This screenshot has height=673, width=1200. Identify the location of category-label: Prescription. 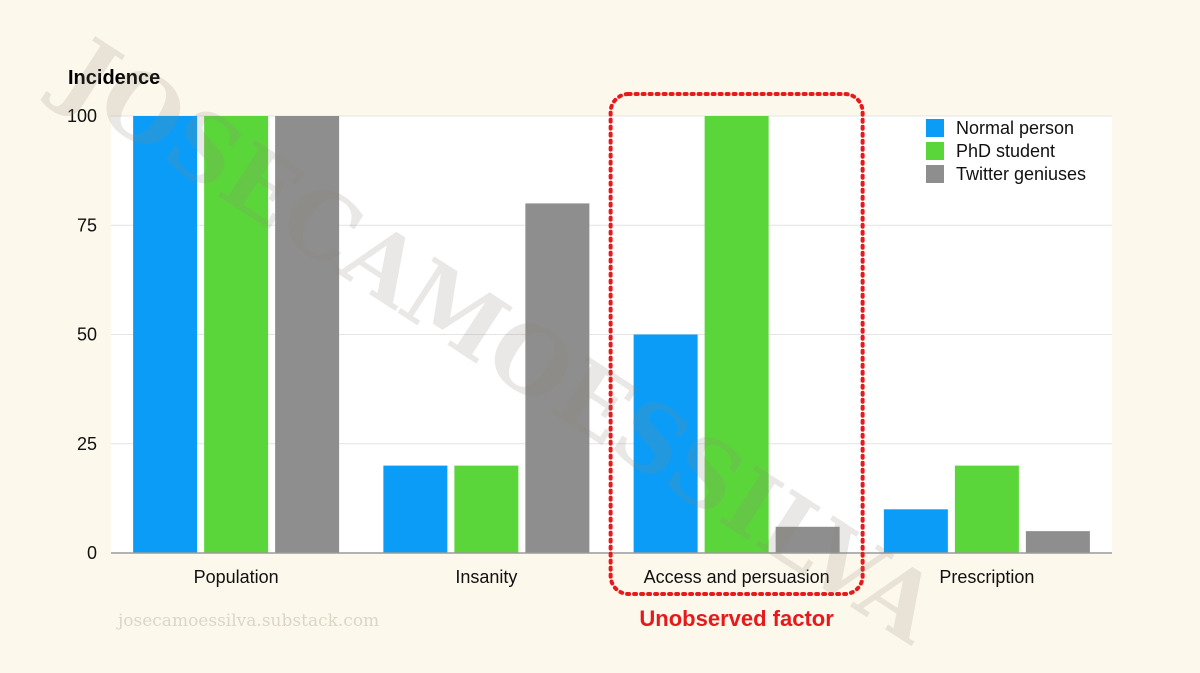
(986, 577).